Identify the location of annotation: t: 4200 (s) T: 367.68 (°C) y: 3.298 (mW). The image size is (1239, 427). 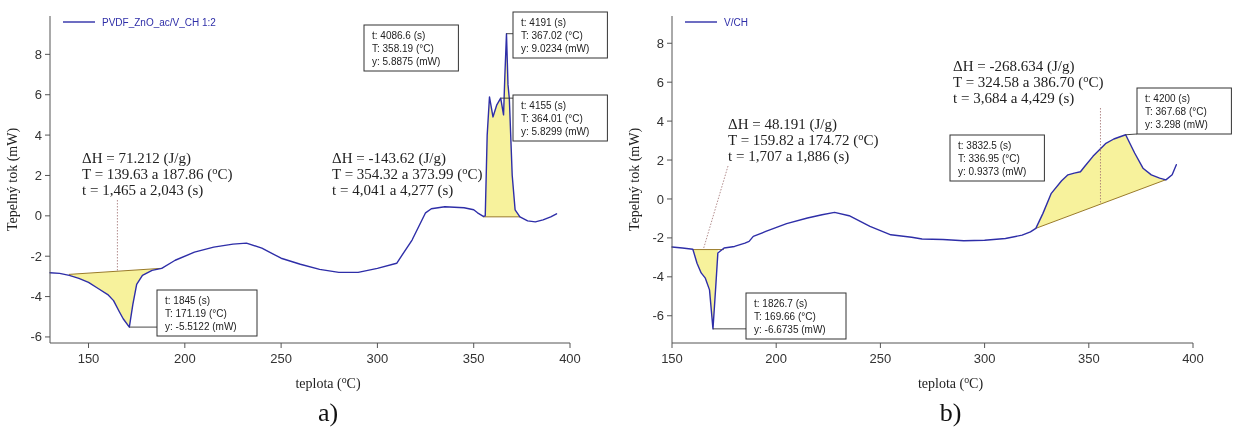
(1176, 112).